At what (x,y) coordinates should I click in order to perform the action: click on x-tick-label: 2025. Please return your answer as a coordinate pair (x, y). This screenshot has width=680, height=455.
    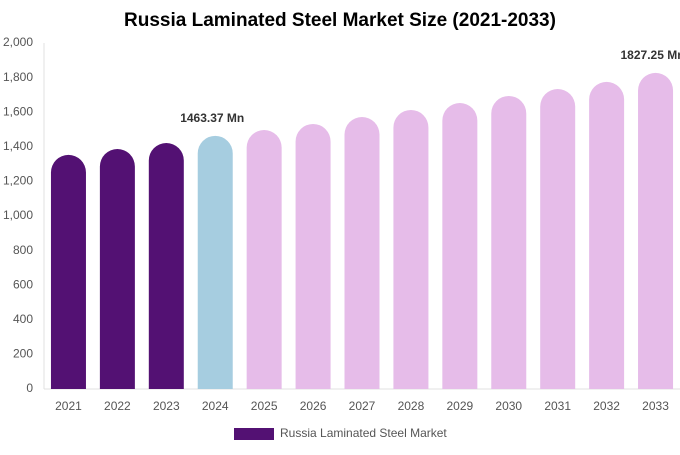
    Looking at the image, I should click on (264, 406).